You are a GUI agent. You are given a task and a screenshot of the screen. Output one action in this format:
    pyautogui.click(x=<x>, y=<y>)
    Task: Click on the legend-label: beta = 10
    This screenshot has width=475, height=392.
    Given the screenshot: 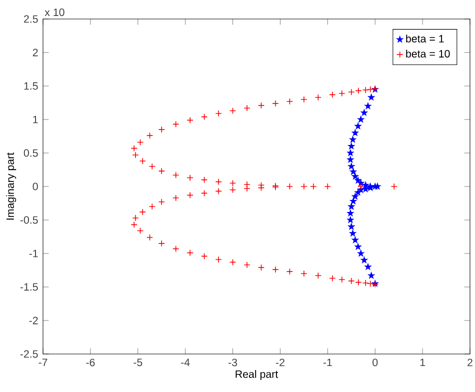 What is the action you would take?
    pyautogui.click(x=428, y=54)
    